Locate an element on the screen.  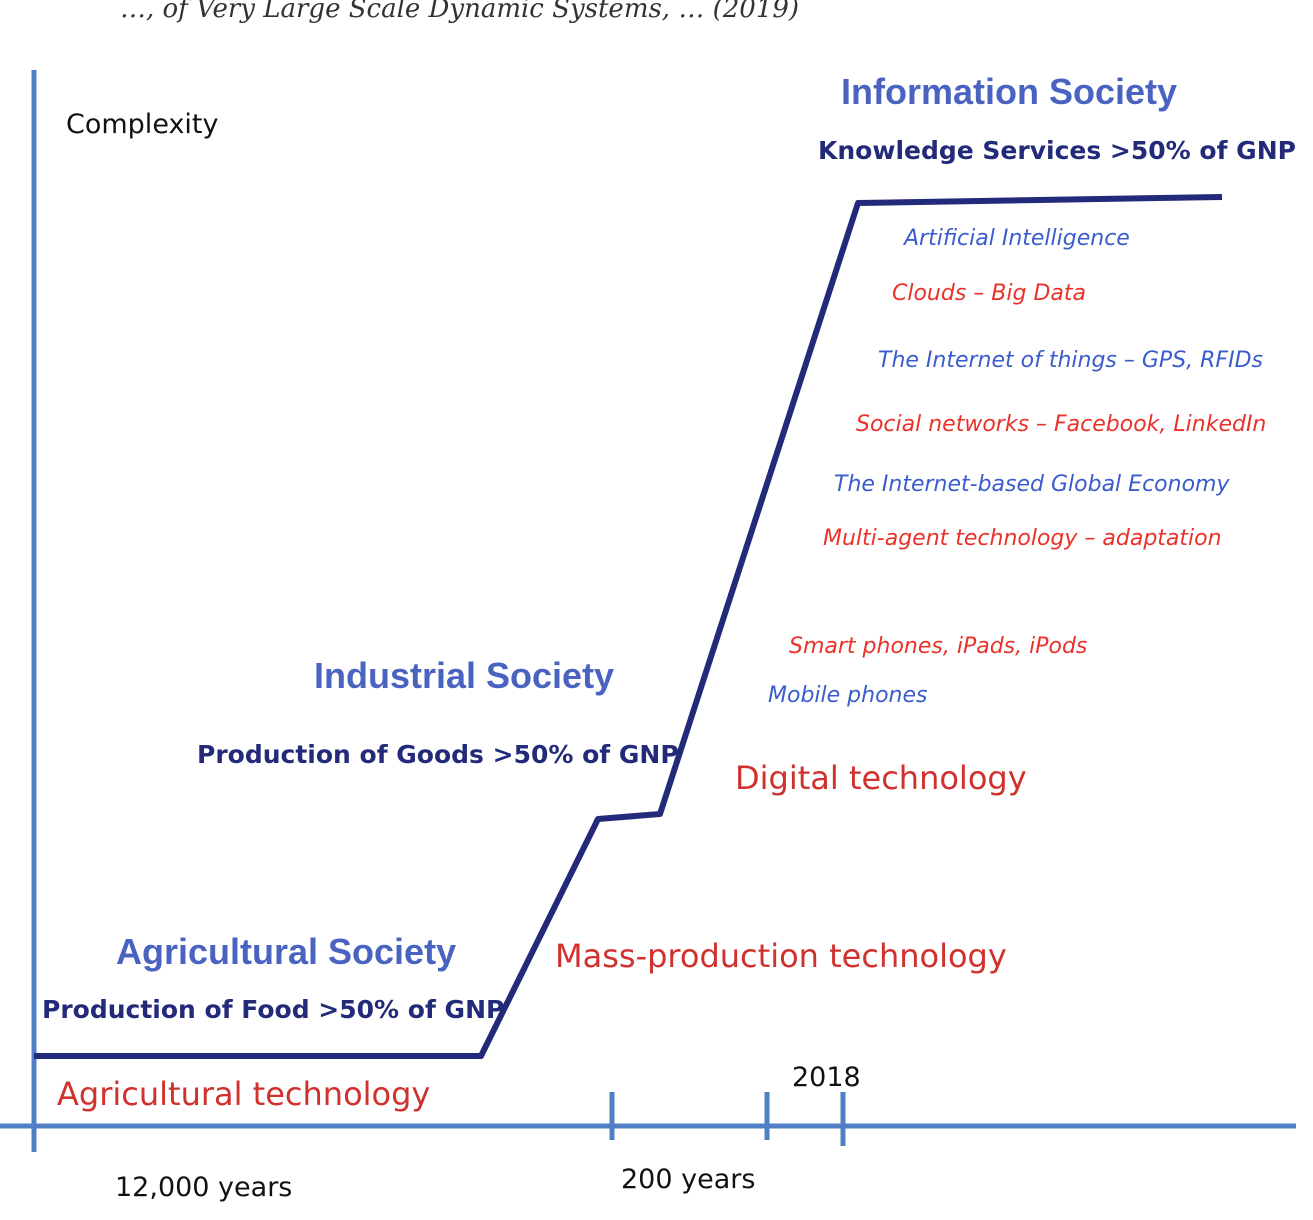
y-axis-label: Complexity is located at coordinates (142, 124).